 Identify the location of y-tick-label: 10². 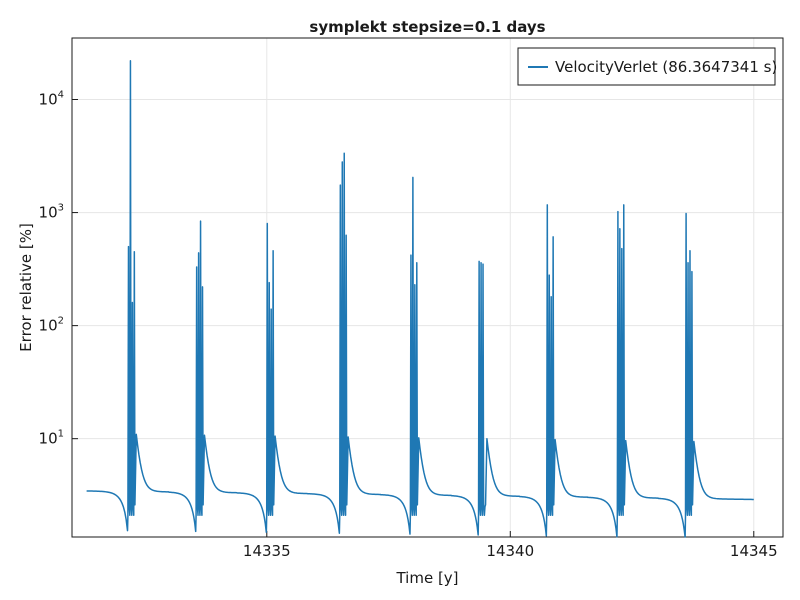
(51, 325).